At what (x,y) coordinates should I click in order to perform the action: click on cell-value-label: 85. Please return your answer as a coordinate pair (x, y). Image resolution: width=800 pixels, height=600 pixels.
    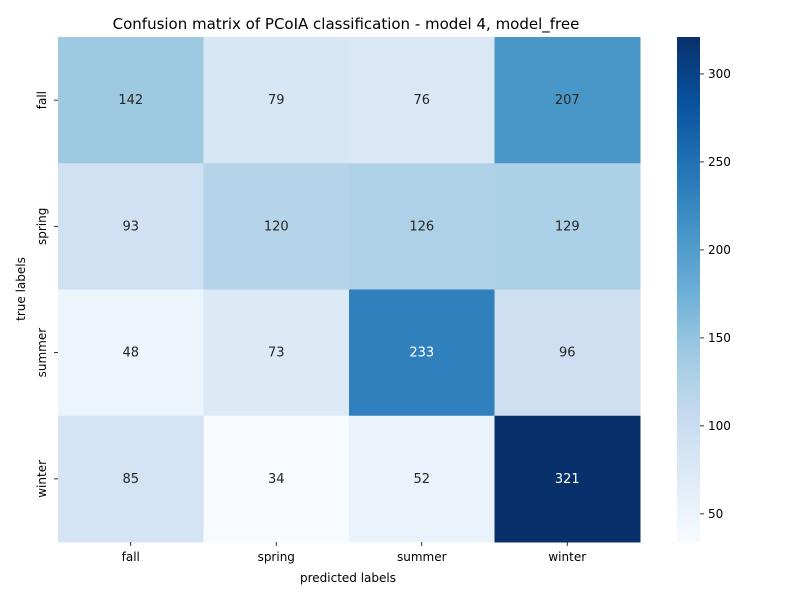
    Looking at the image, I should click on (130, 479).